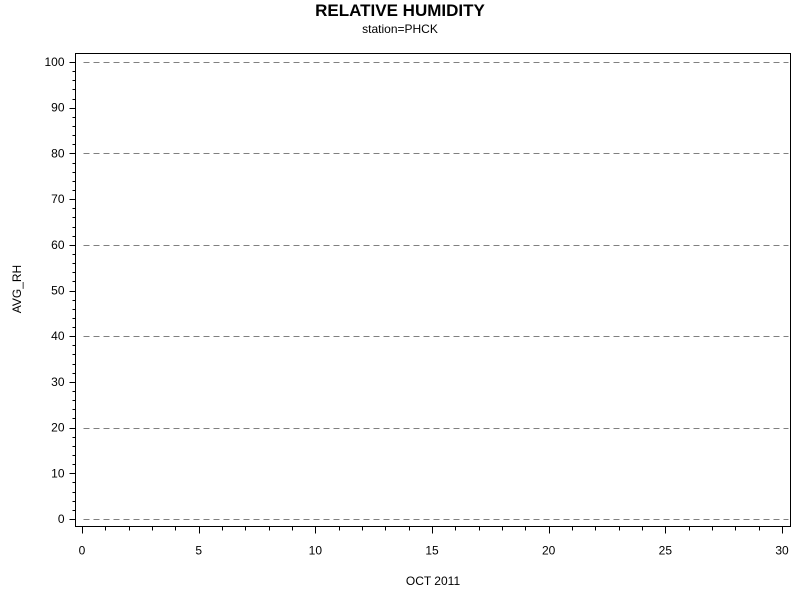  I want to click on x-axis: 0 5 10 15 20 25 30, so click(434, 542).